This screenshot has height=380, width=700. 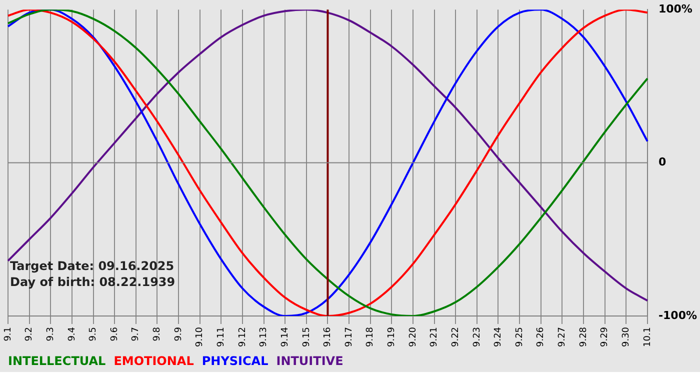 I want to click on x-tick-label: 9.20, so click(x=413, y=337).